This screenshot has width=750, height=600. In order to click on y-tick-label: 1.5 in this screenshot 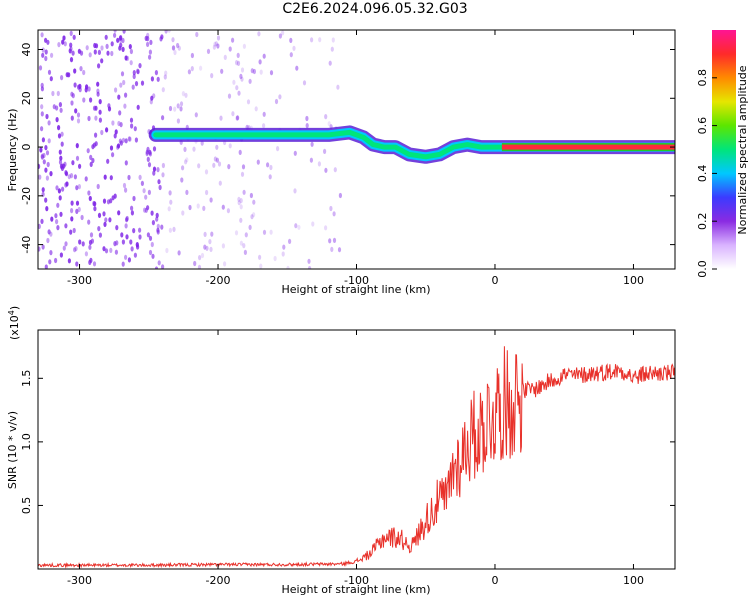, I will do `click(26, 379)`.